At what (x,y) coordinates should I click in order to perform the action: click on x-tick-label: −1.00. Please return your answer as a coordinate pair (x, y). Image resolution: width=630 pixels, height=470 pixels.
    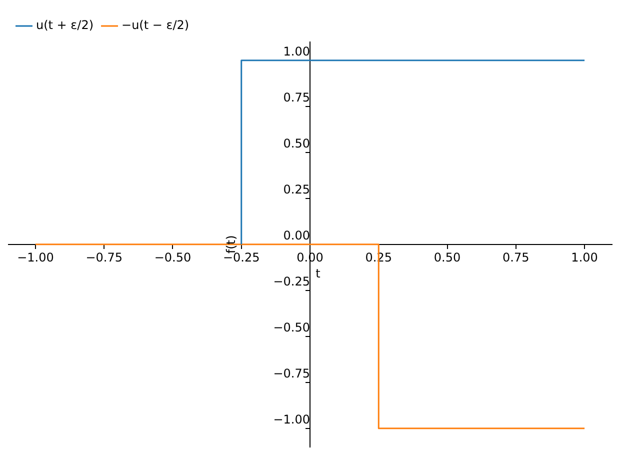
    Looking at the image, I should click on (35, 257).